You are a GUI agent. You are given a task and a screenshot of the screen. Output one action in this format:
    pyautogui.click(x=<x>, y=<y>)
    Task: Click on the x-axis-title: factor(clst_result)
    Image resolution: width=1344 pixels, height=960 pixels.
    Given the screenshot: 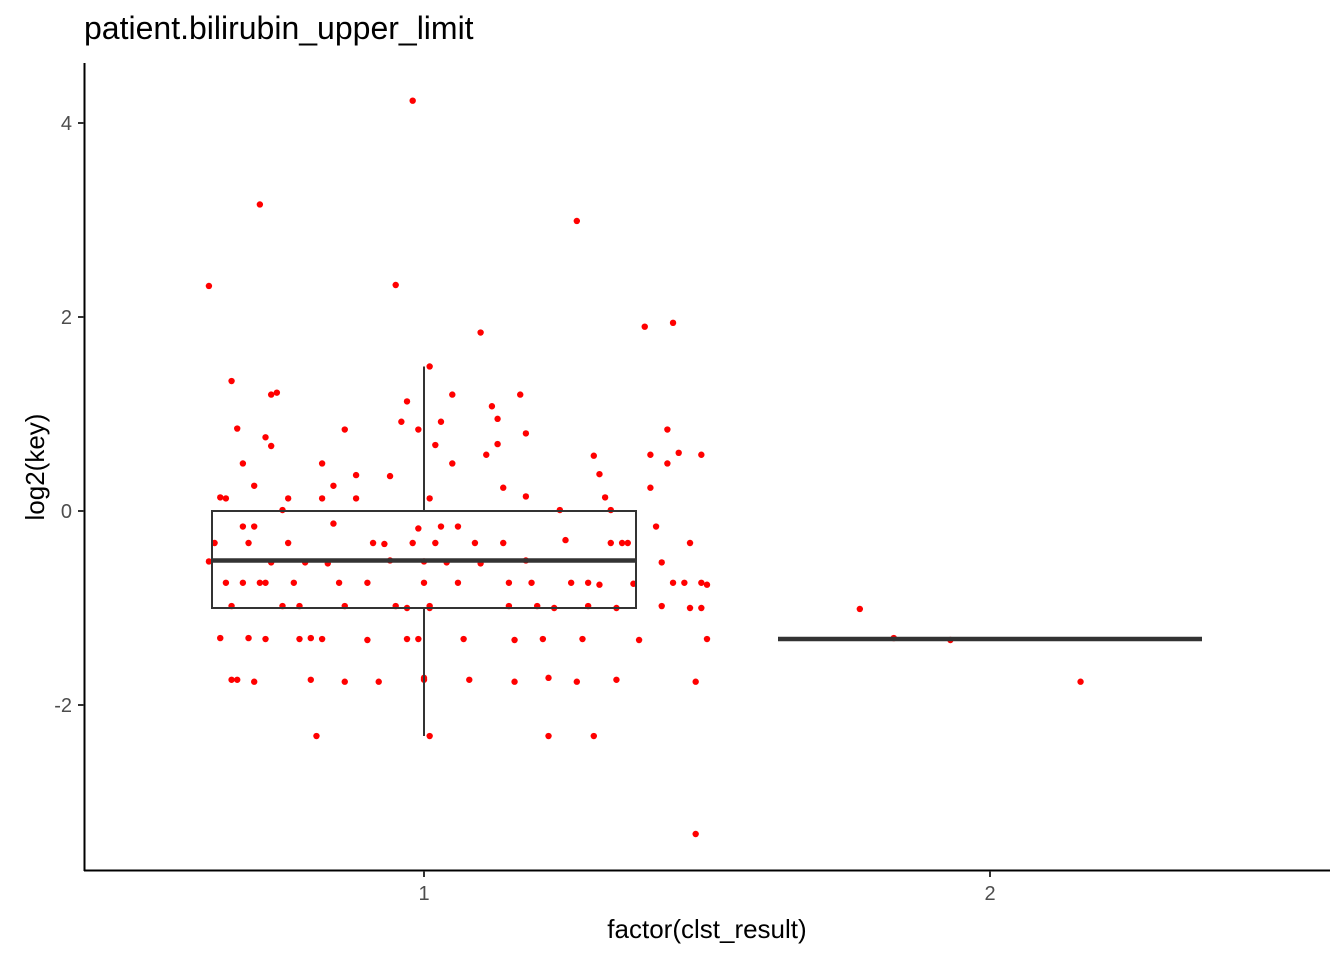 What is the action you would take?
    pyautogui.click(x=706, y=929)
    